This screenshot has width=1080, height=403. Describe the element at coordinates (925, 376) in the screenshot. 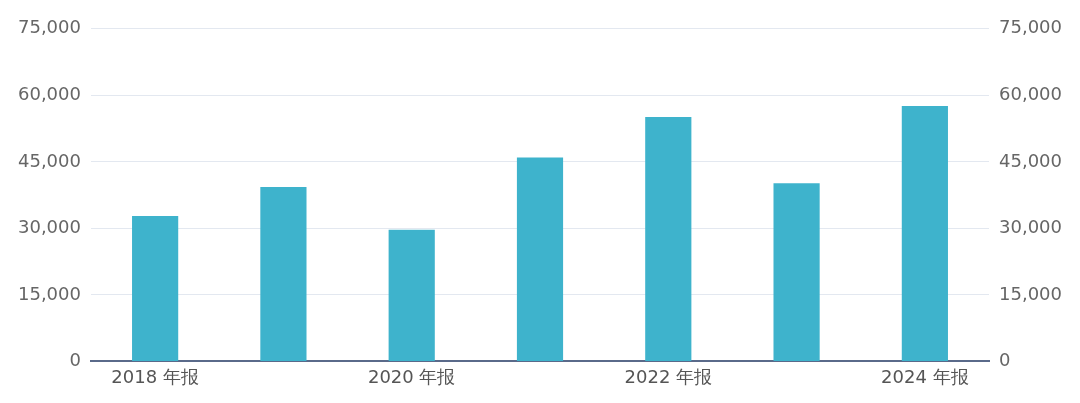

I see `x-tick-label: 2024 年报` at that location.